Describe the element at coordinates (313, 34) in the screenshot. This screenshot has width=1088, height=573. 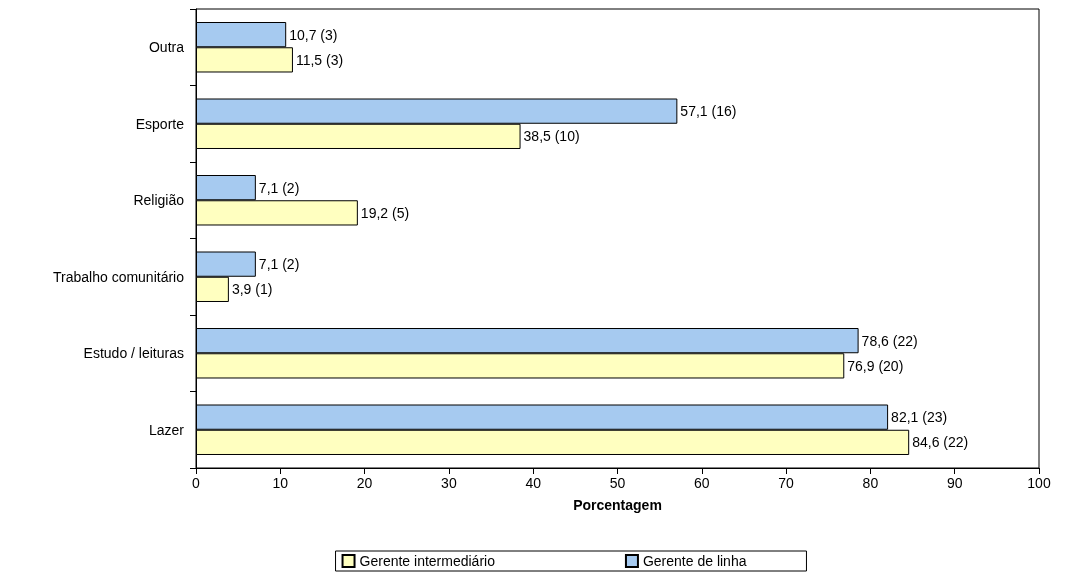
I see `data-label: 10,7 (3)` at that location.